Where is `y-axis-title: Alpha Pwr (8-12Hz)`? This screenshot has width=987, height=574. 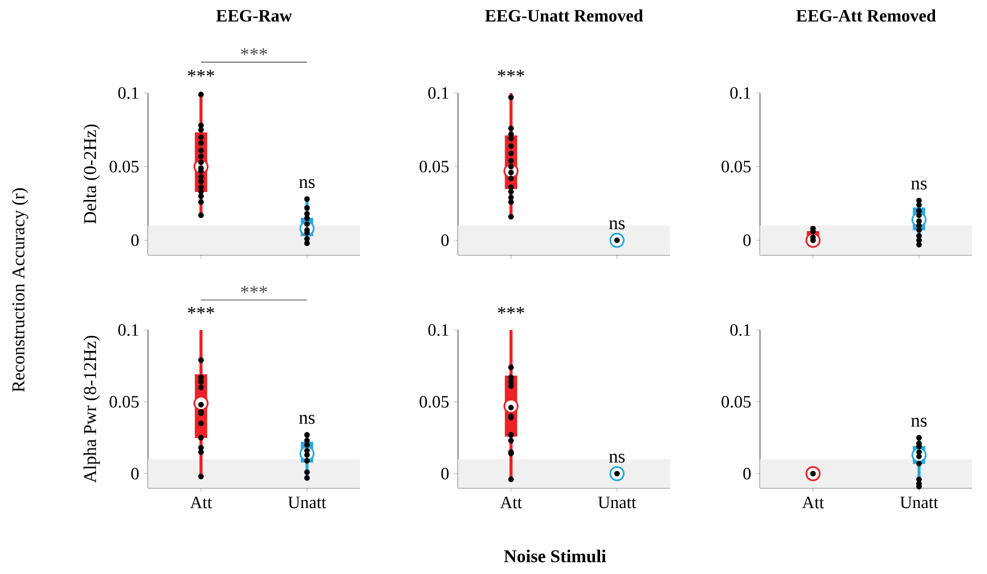 y-axis-title: Alpha Pwr (8-12Hz) is located at coordinates (91, 409).